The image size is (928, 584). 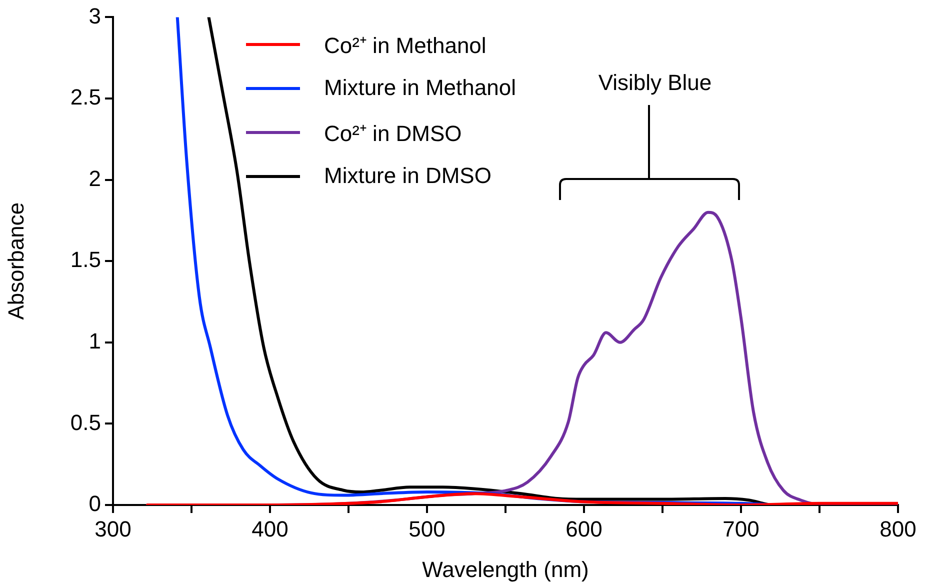 What do you see at coordinates (15, 261) in the screenshot?
I see `y-axis-title: Absorbance` at bounding box center [15, 261].